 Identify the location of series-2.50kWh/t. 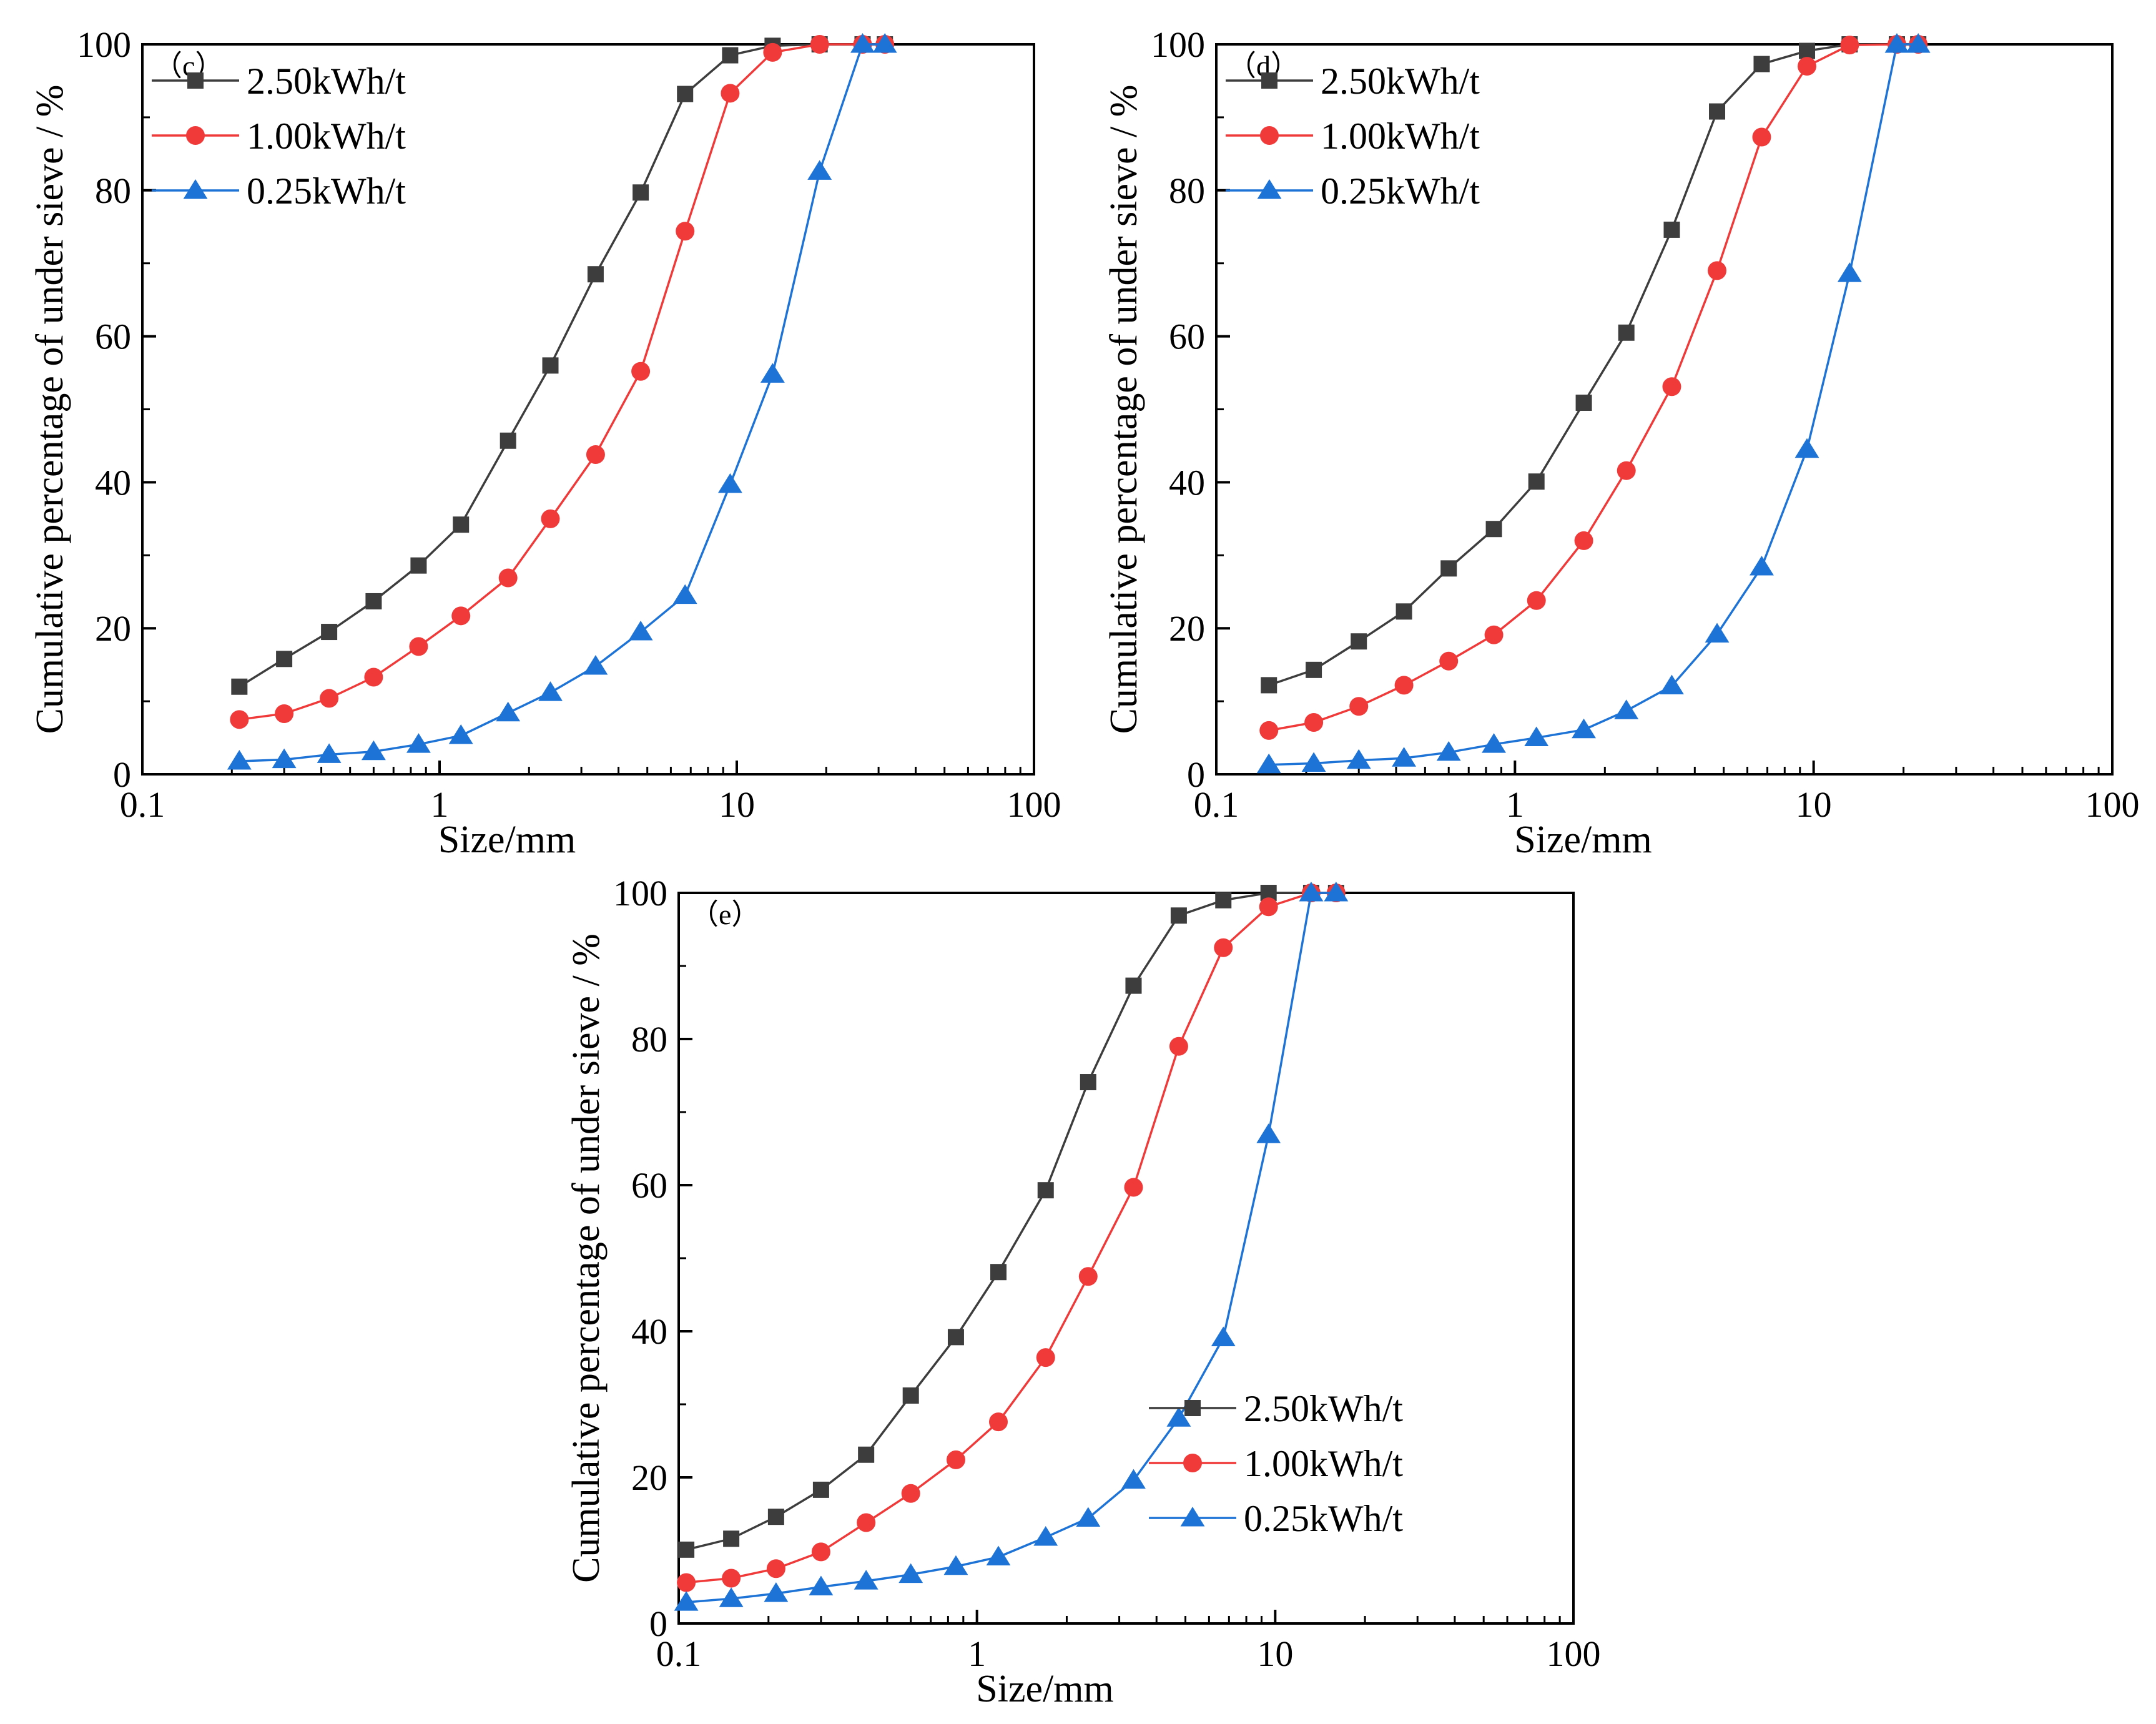
(1594, 365).